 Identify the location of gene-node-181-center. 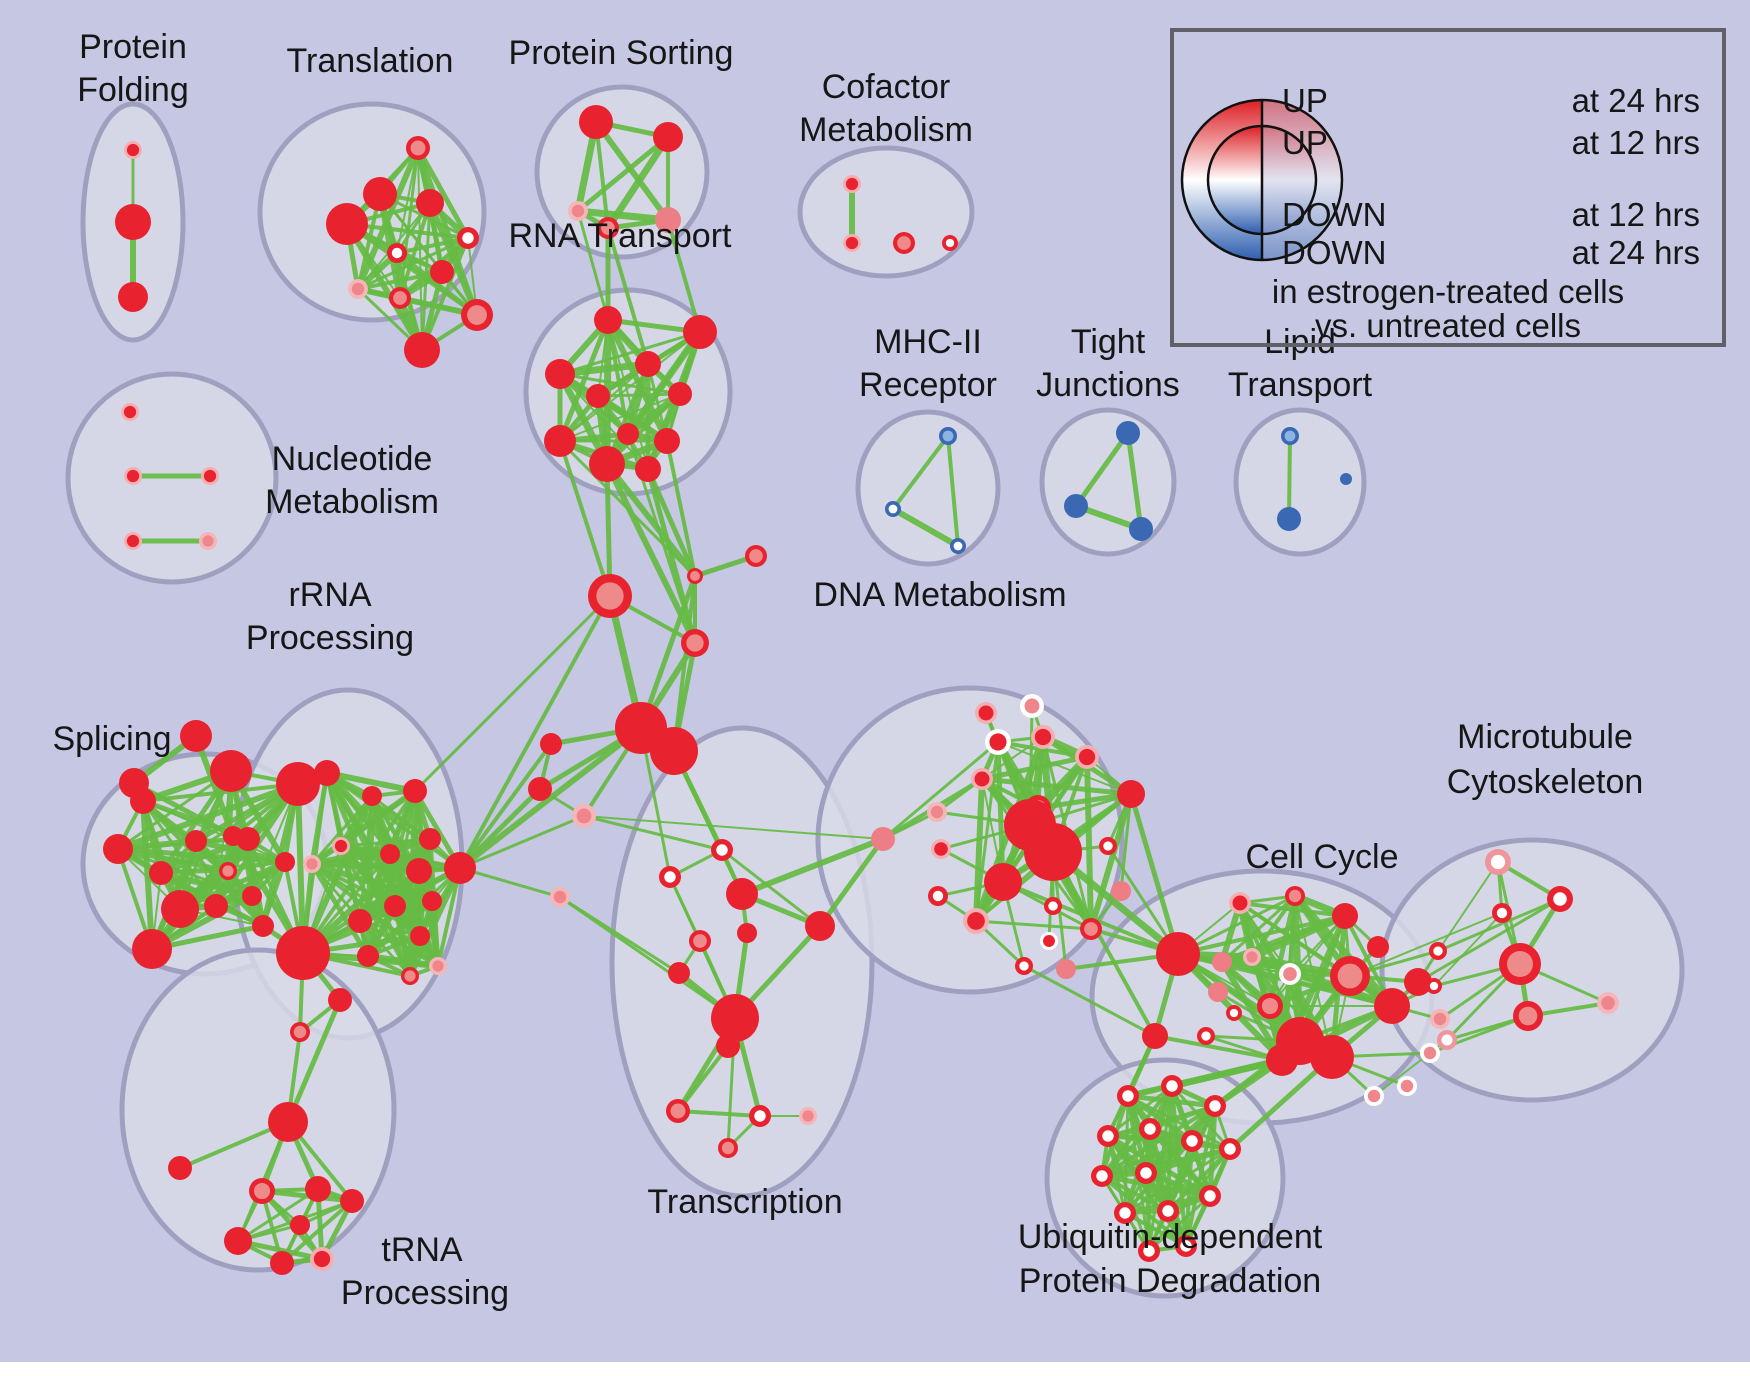
(1168, 1211).